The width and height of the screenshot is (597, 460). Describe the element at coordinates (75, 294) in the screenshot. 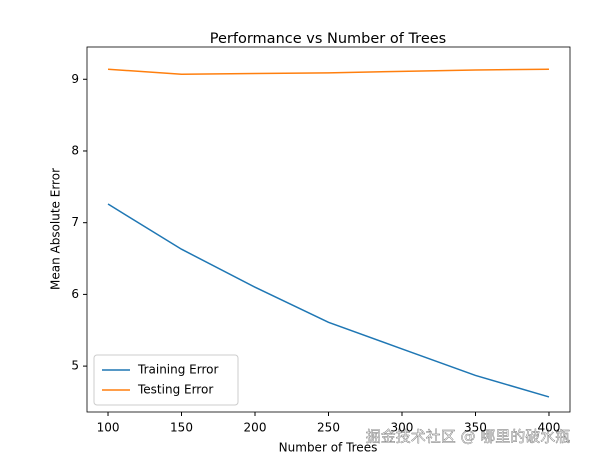

I see `y-tick-label: 6` at that location.